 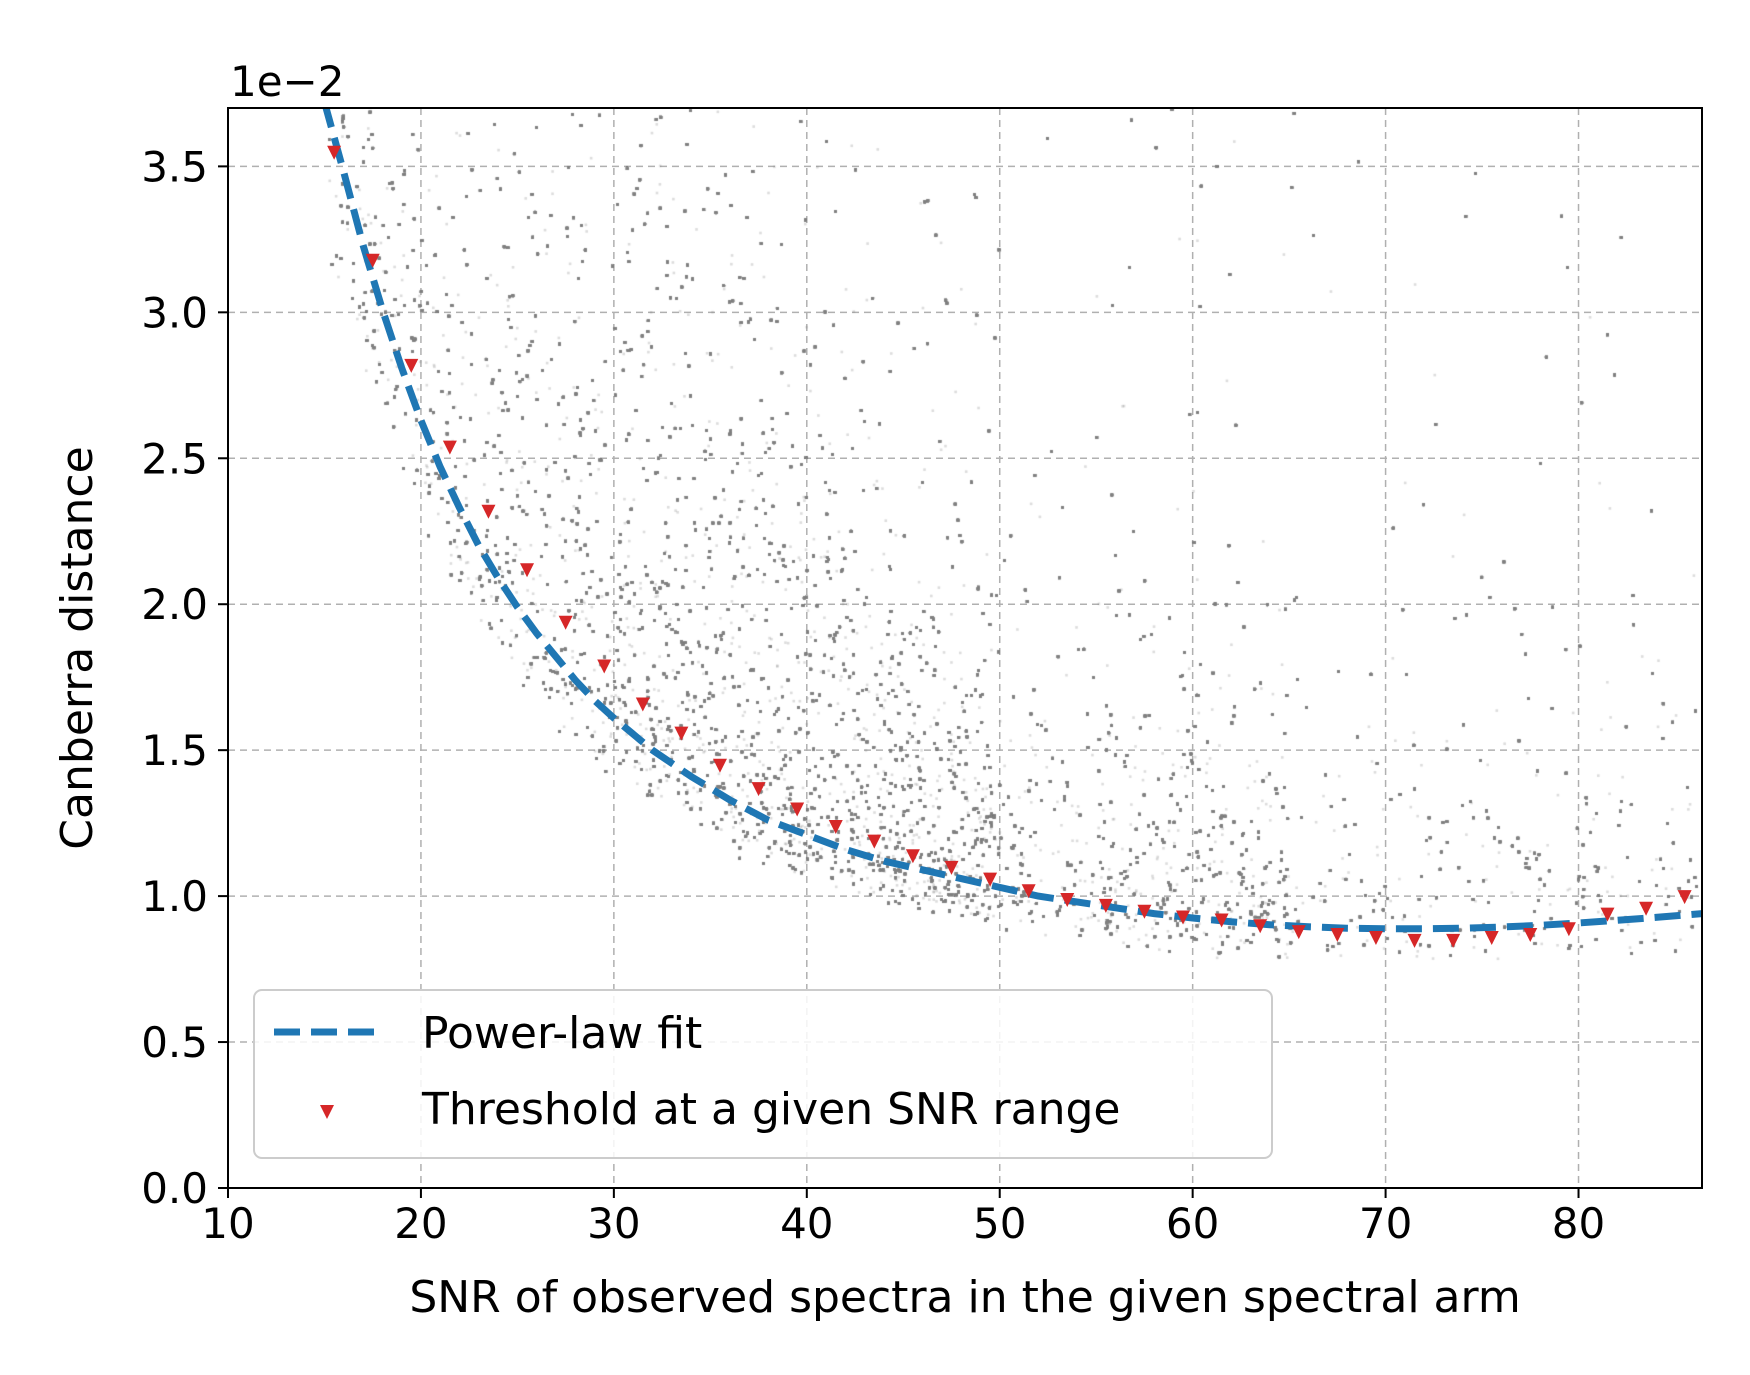 I want to click on legend-threshold-swatch, so click(x=327, y=1112).